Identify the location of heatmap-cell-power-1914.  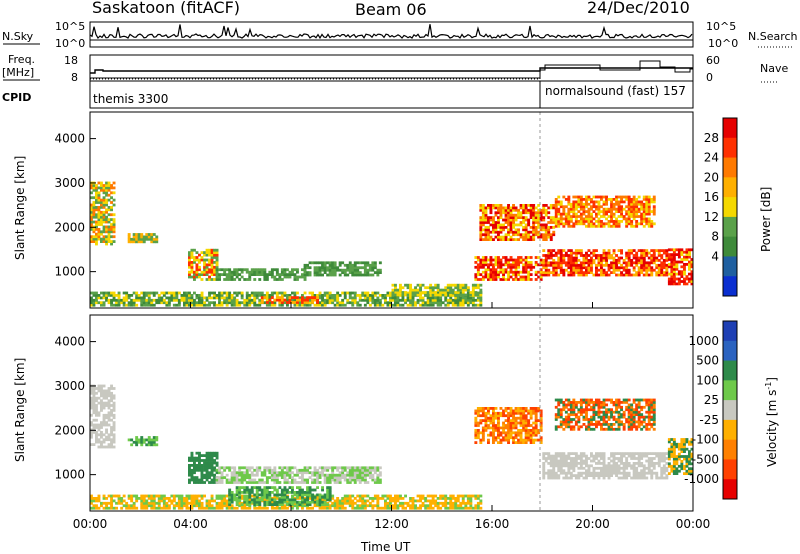
(534, 215).